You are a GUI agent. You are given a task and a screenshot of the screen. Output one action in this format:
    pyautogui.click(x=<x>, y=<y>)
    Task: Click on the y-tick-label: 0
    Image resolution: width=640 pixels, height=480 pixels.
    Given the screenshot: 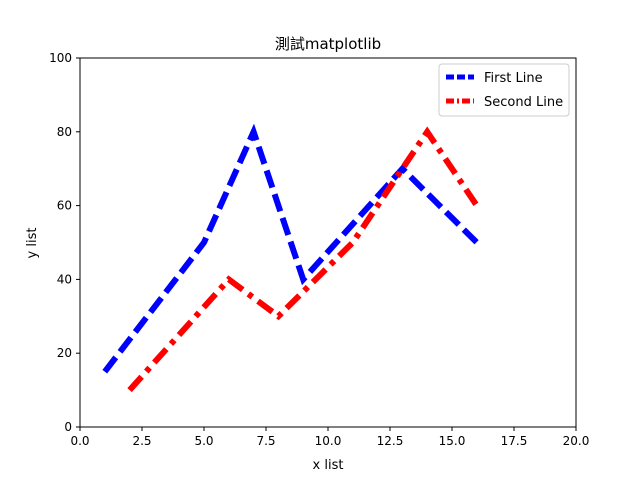 What is the action you would take?
    pyautogui.click(x=68, y=427)
    